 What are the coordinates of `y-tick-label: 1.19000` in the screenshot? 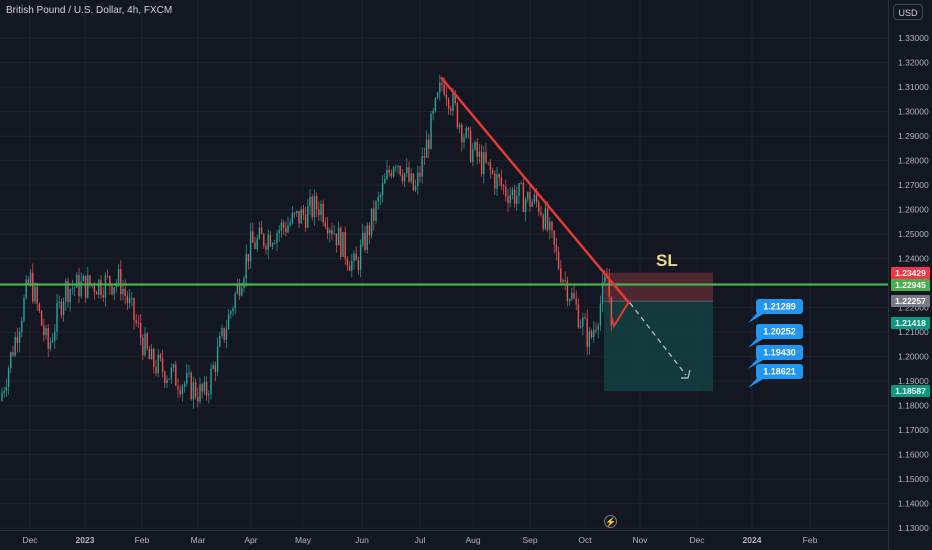 It's located at (913, 381).